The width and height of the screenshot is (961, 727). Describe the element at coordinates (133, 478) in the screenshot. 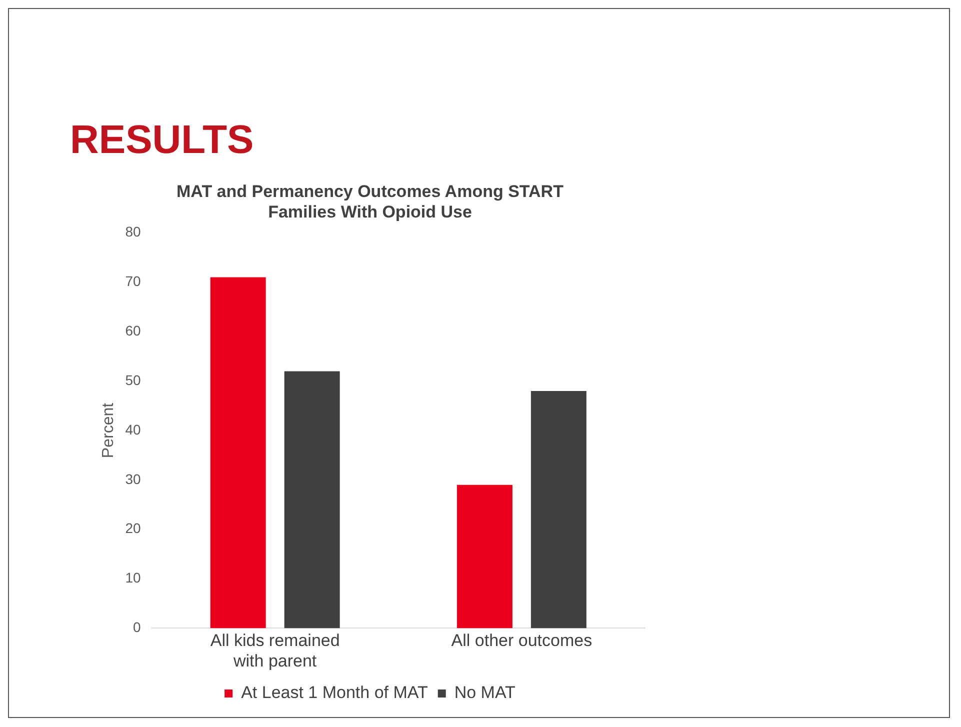

I see `y-tick-label: 30` at that location.